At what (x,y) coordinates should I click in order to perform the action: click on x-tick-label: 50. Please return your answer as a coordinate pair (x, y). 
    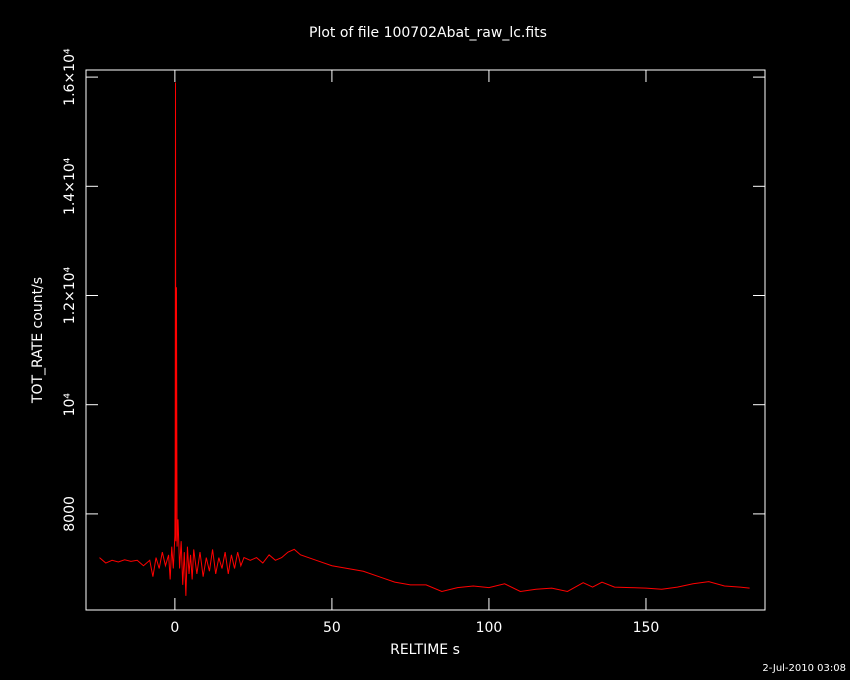
    Looking at the image, I should click on (332, 628).